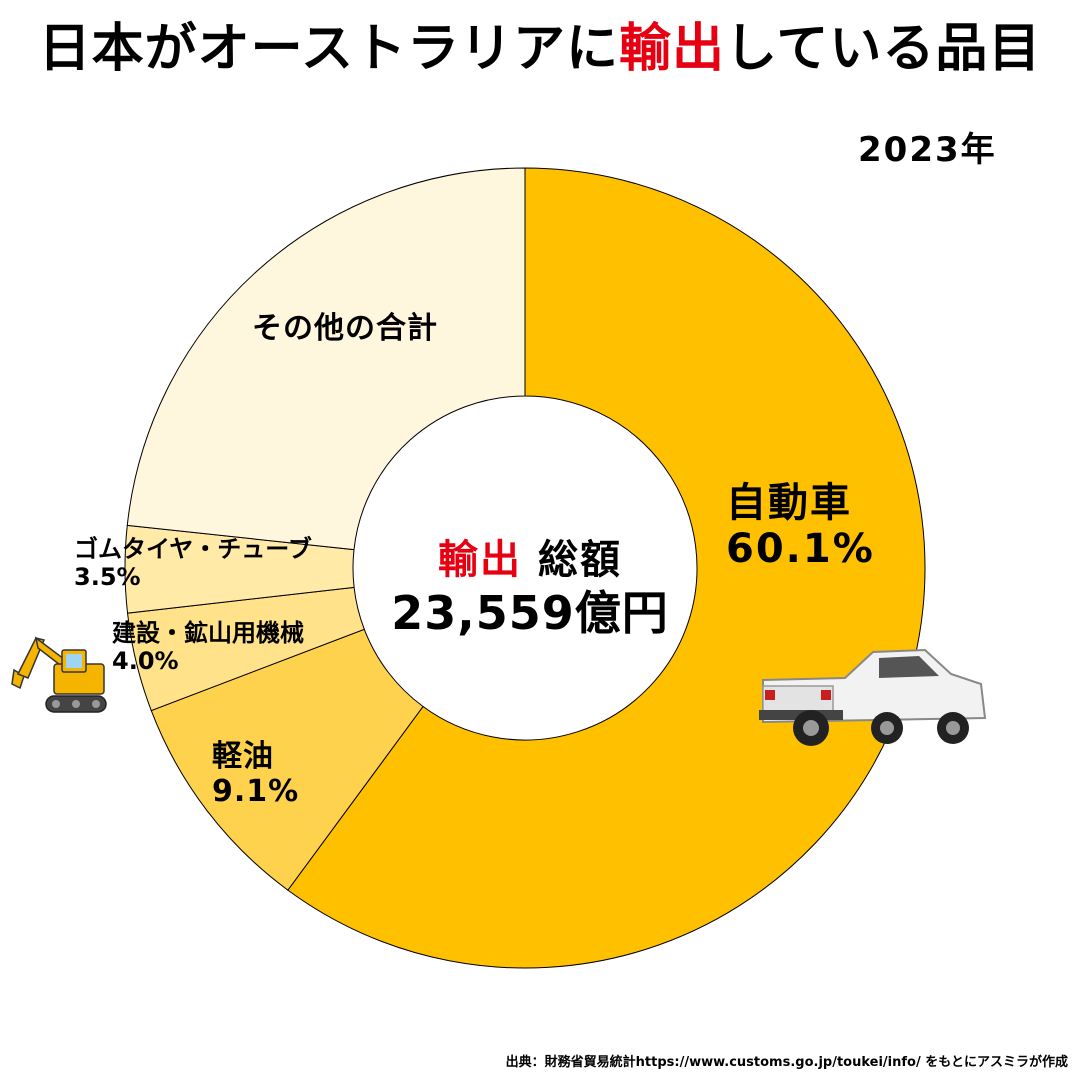 The width and height of the screenshot is (1080, 1080). What do you see at coordinates (107, 576) in the screenshot?
I see `slice-value-tires: 3.5%` at bounding box center [107, 576].